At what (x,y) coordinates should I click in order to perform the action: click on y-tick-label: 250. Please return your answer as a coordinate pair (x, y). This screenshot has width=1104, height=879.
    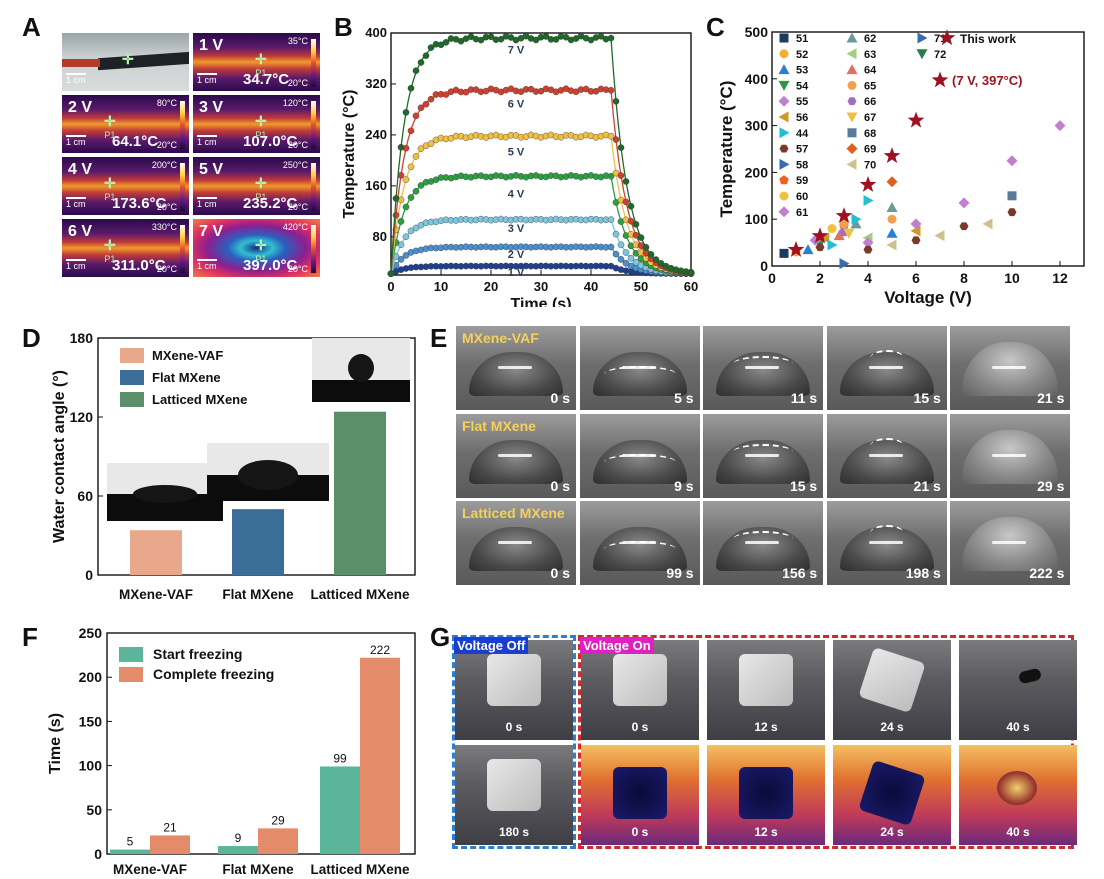
    Looking at the image, I should click on (91, 633).